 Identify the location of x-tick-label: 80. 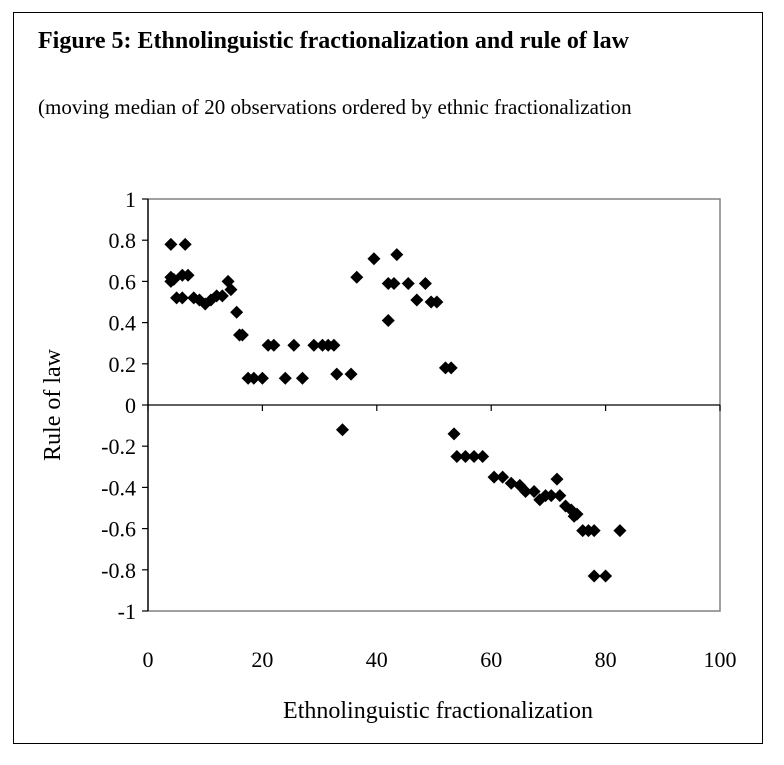
(606, 659).